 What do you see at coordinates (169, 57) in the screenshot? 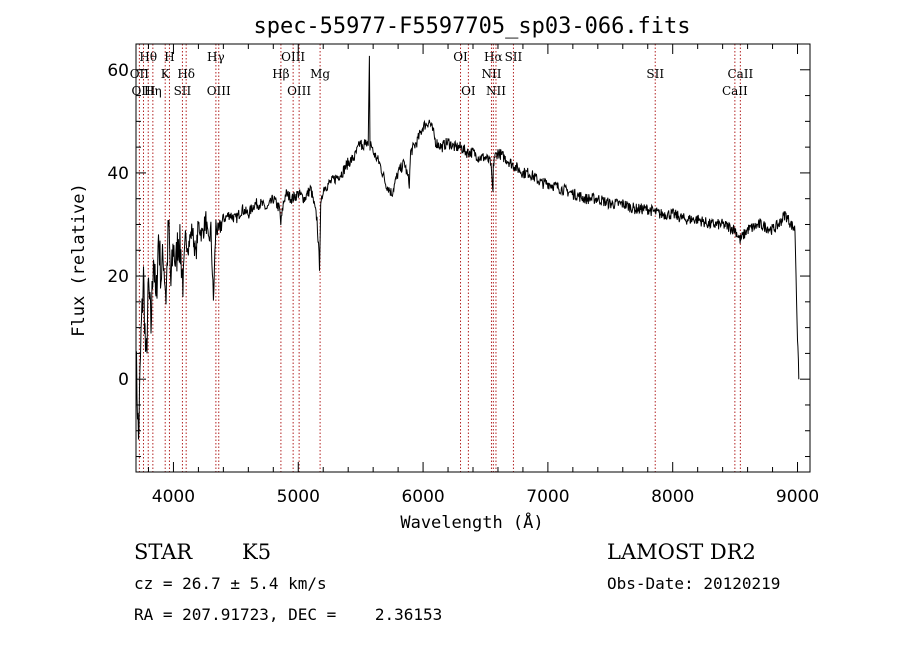
I see `line-label: H` at bounding box center [169, 57].